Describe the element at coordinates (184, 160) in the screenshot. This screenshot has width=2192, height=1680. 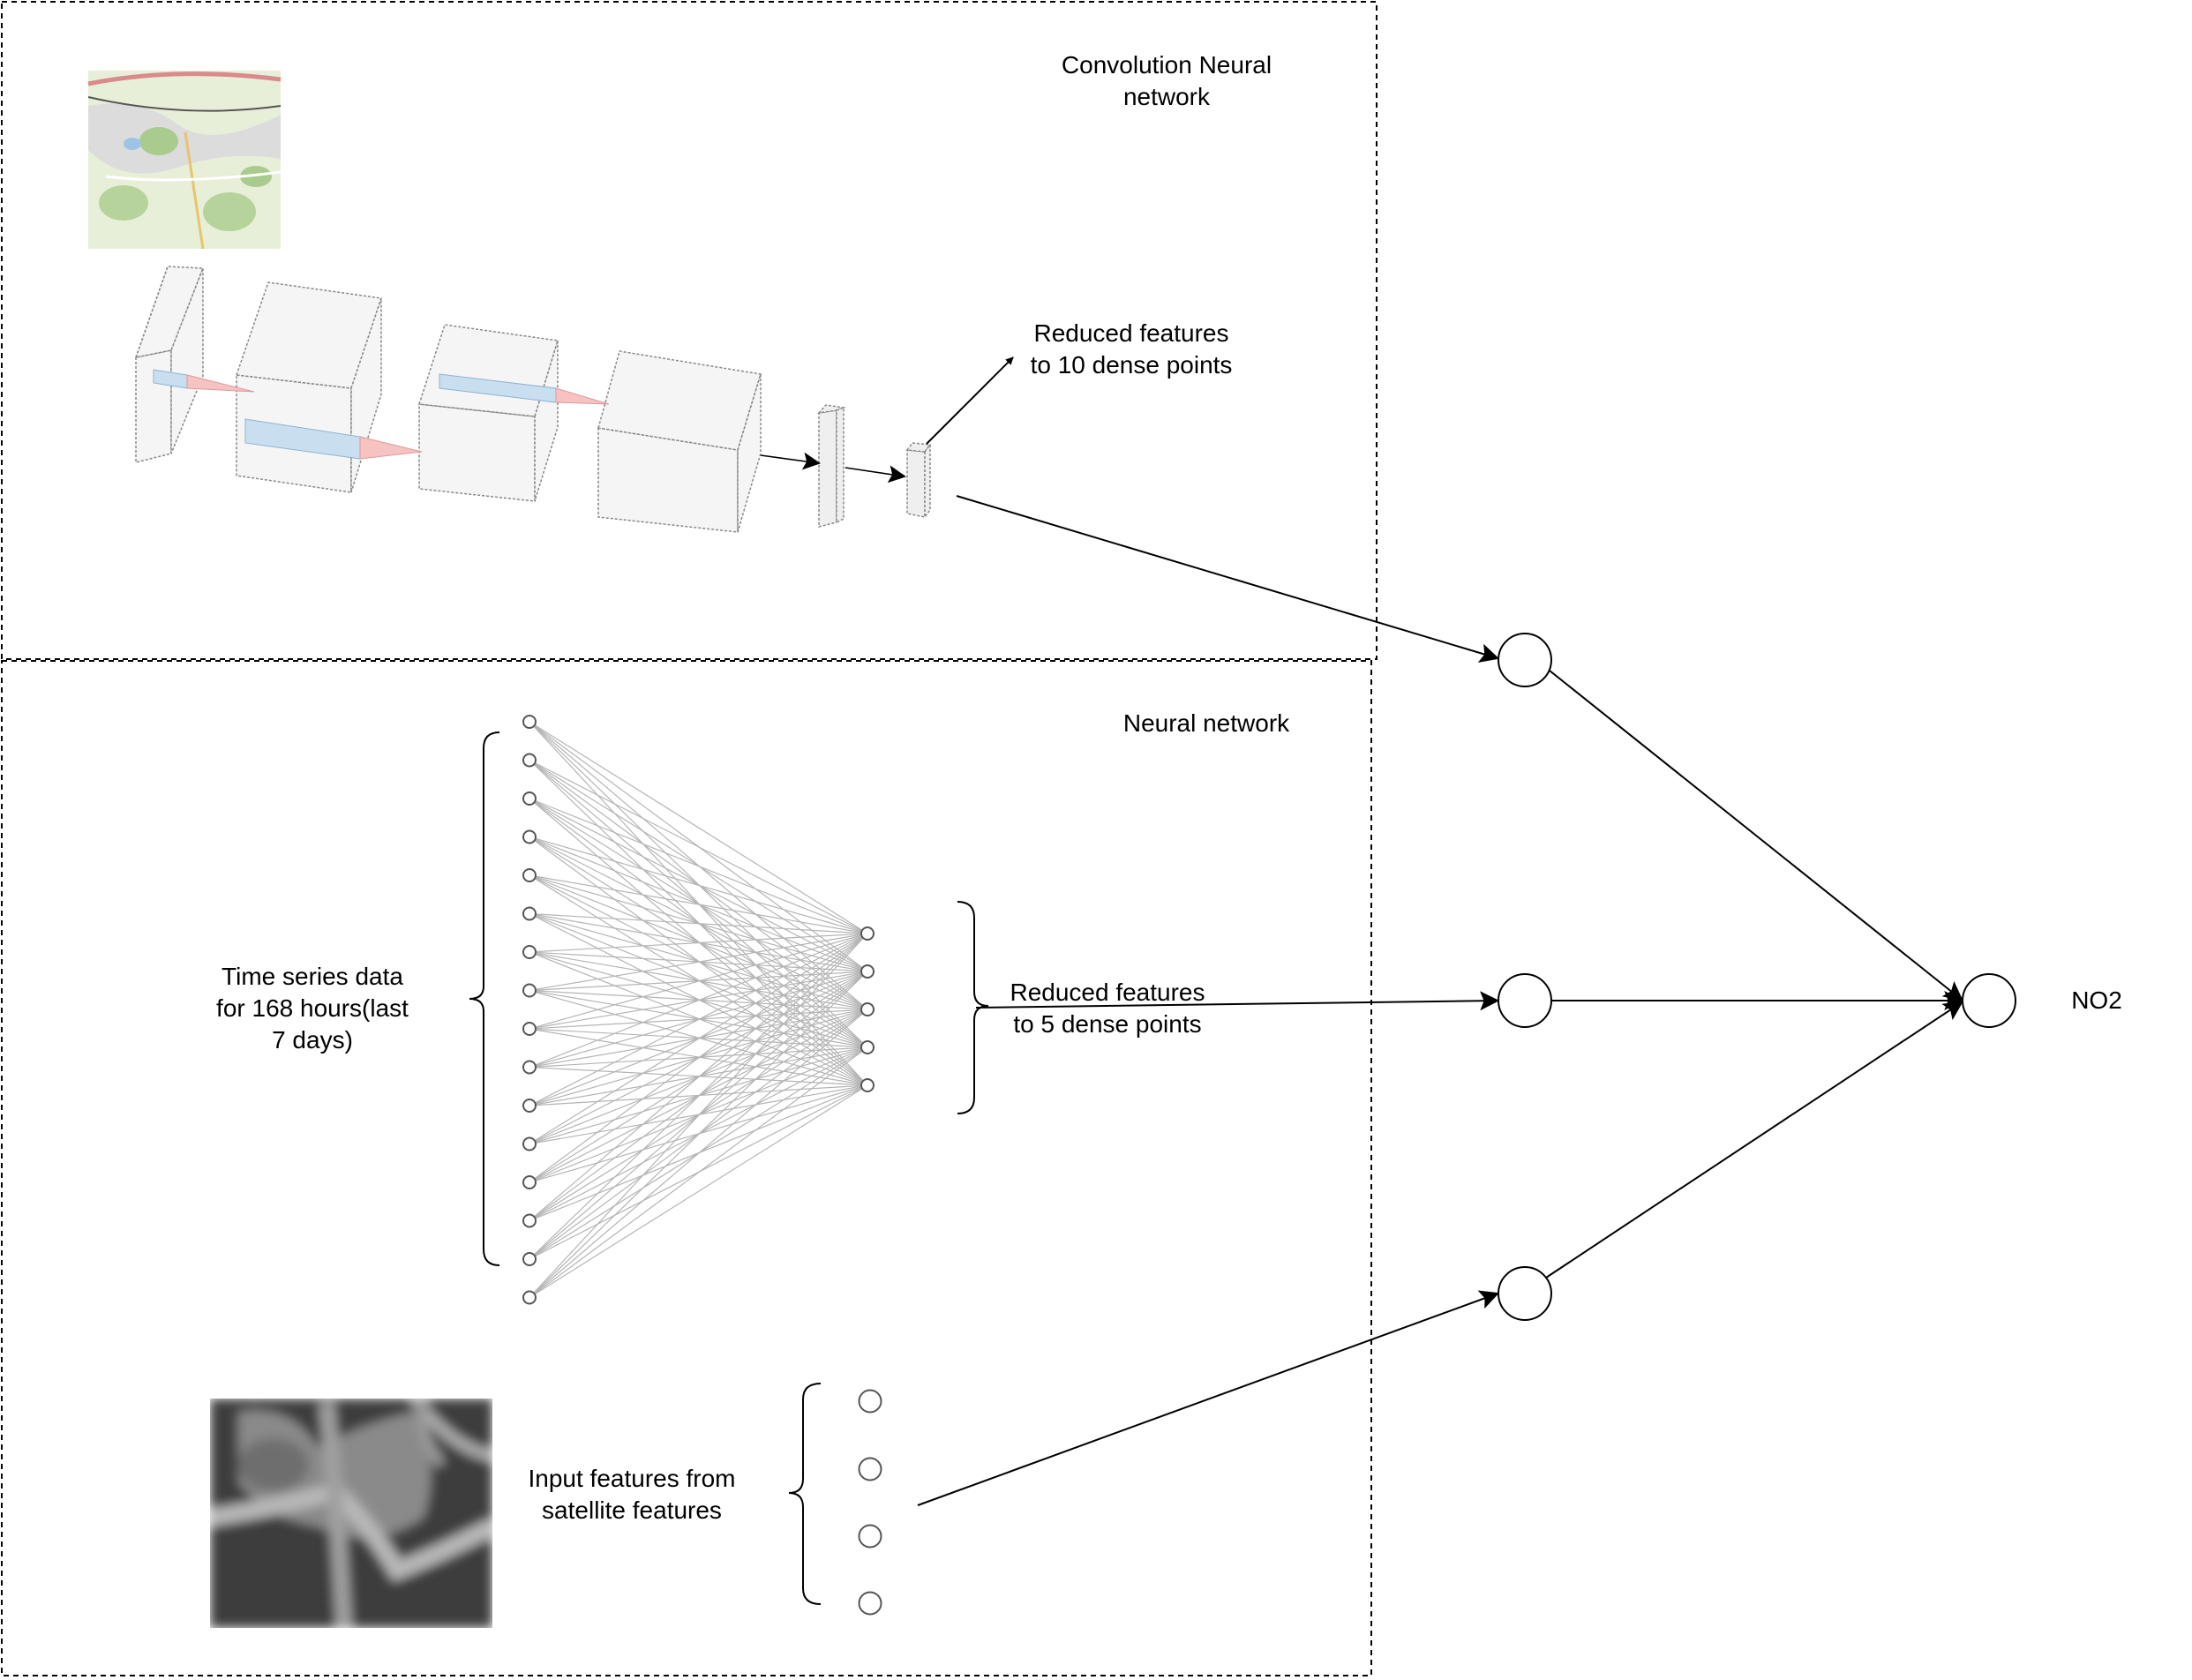
I see `map-thumbnail-image` at that location.